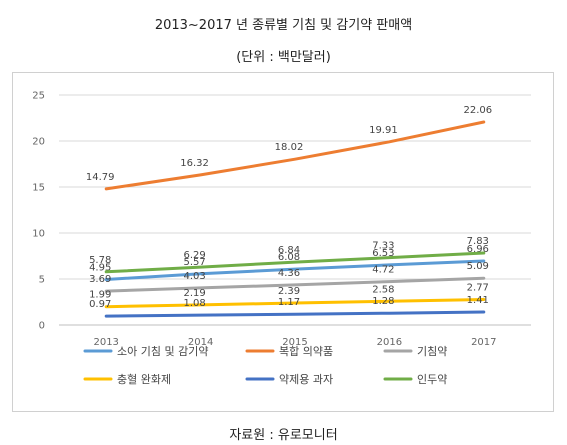 Image resolution: width=567 pixels, height=445 pixels. Describe the element at coordinates (383, 270) in the screenshot. I see `data-label: 4.72` at that location.